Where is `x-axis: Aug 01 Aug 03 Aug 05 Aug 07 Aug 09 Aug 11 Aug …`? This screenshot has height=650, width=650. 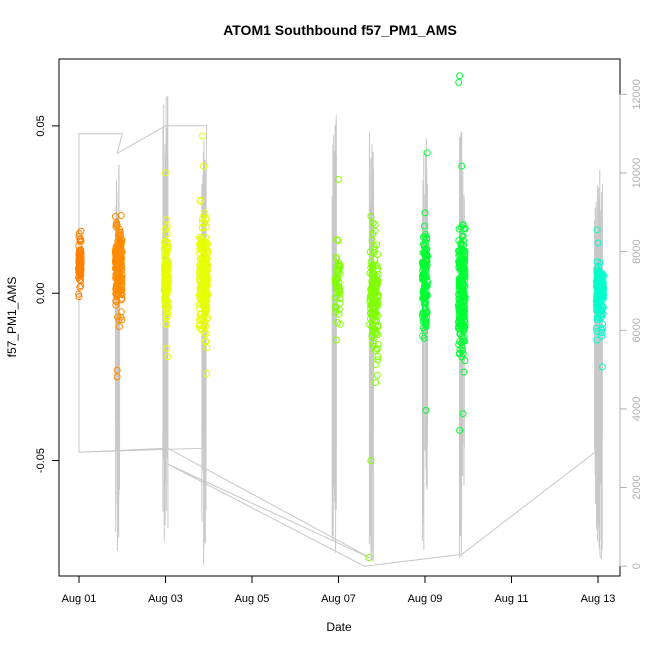
x-axis: Aug 01 Aug 03 Aug 05 Aug 07 Aug 09 Aug 11 Aug … is located at coordinates (339, 590).